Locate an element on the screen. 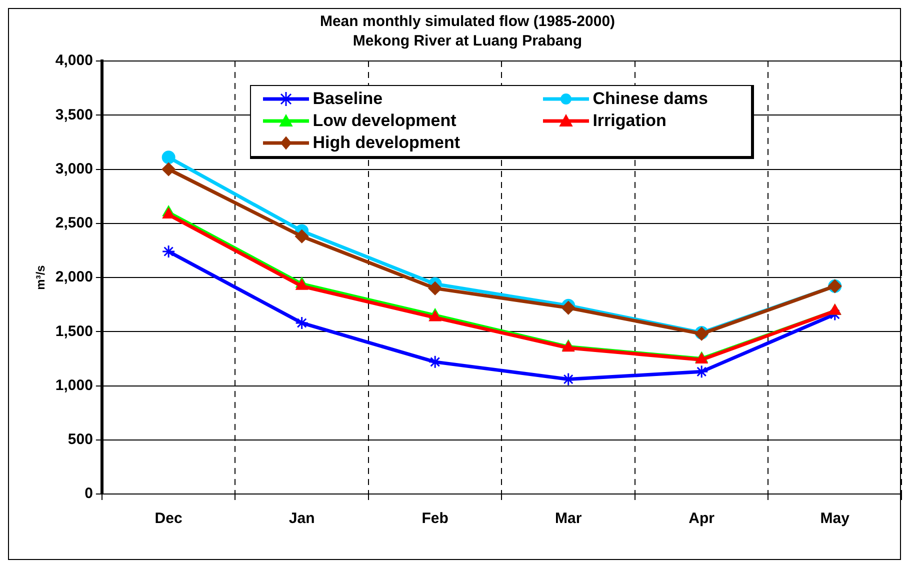 The width and height of the screenshot is (909, 568). legend-label: High development is located at coordinates (386, 143).